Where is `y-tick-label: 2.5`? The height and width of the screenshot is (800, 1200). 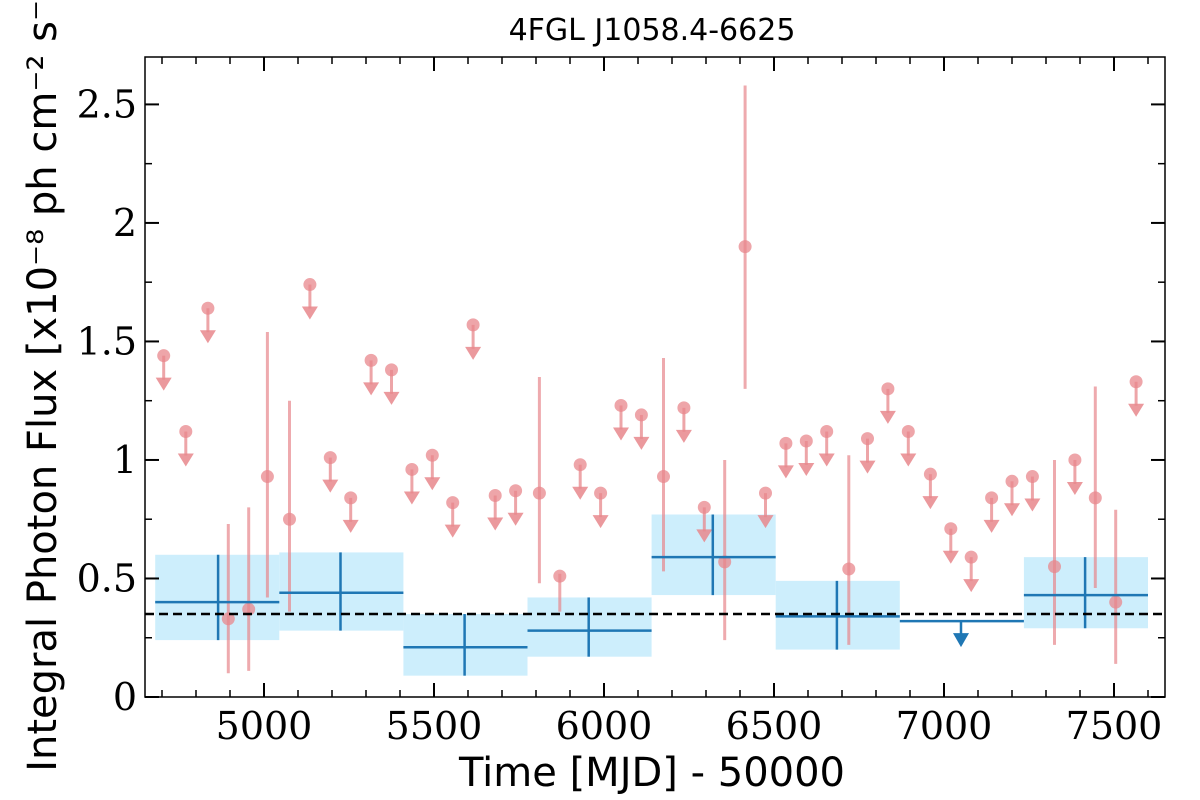 y-tick-label: 2.5 is located at coordinates (107, 104).